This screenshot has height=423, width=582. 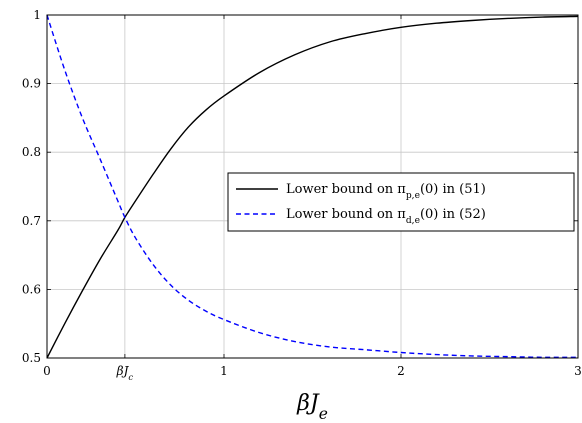 I want to click on legend-label-2: Lower bound on πd,e(0) in (52), so click(x=386, y=216).